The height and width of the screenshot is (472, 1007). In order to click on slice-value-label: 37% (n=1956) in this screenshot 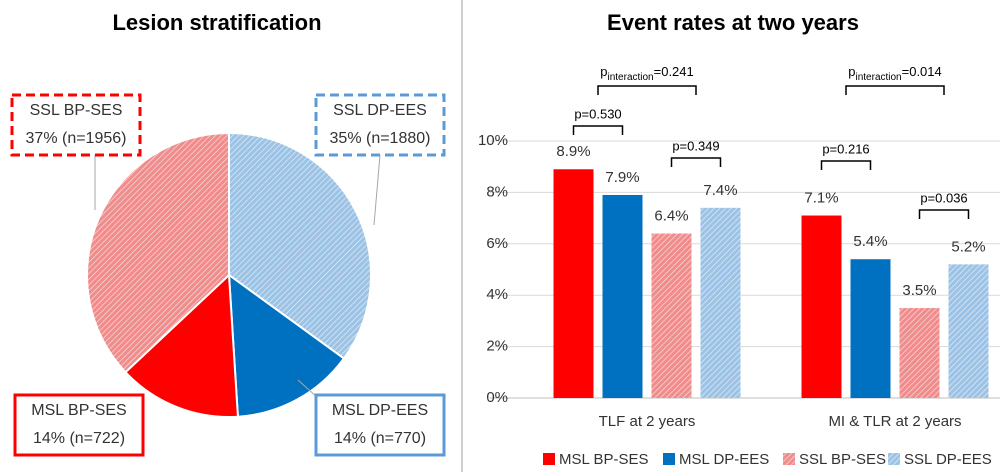, I will do `click(76, 138)`.